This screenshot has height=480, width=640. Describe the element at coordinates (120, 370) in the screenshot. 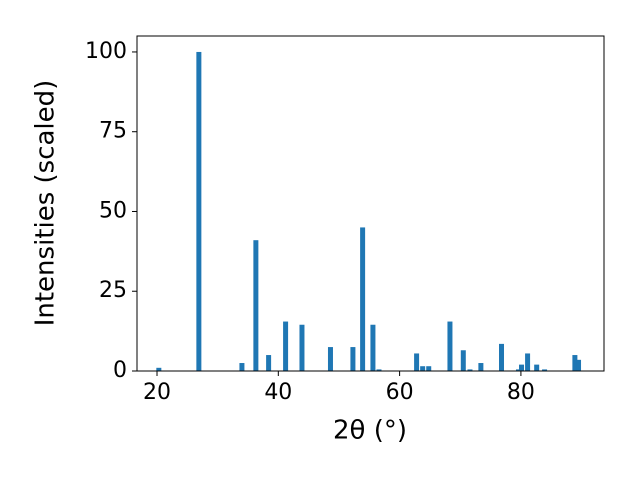

I see `y-tick-label: 0` at that location.